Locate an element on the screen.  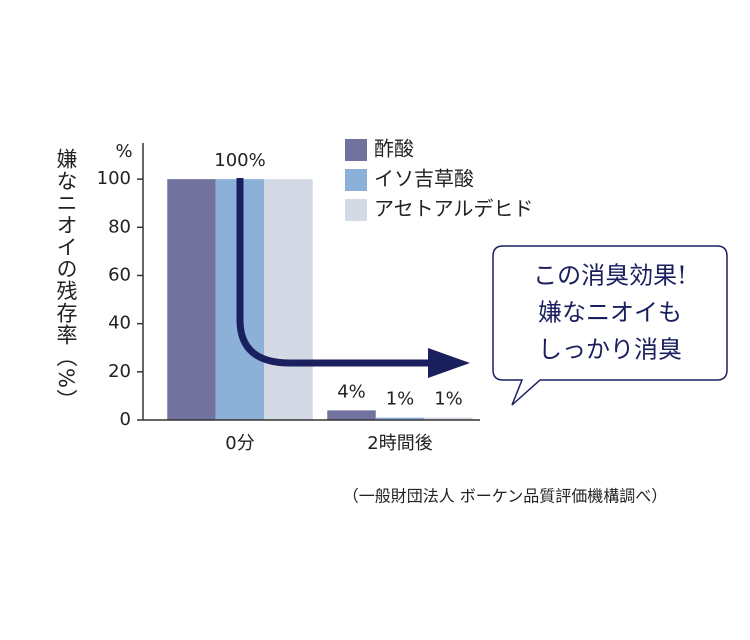
y-tick-label: 40 is located at coordinates (119, 323).